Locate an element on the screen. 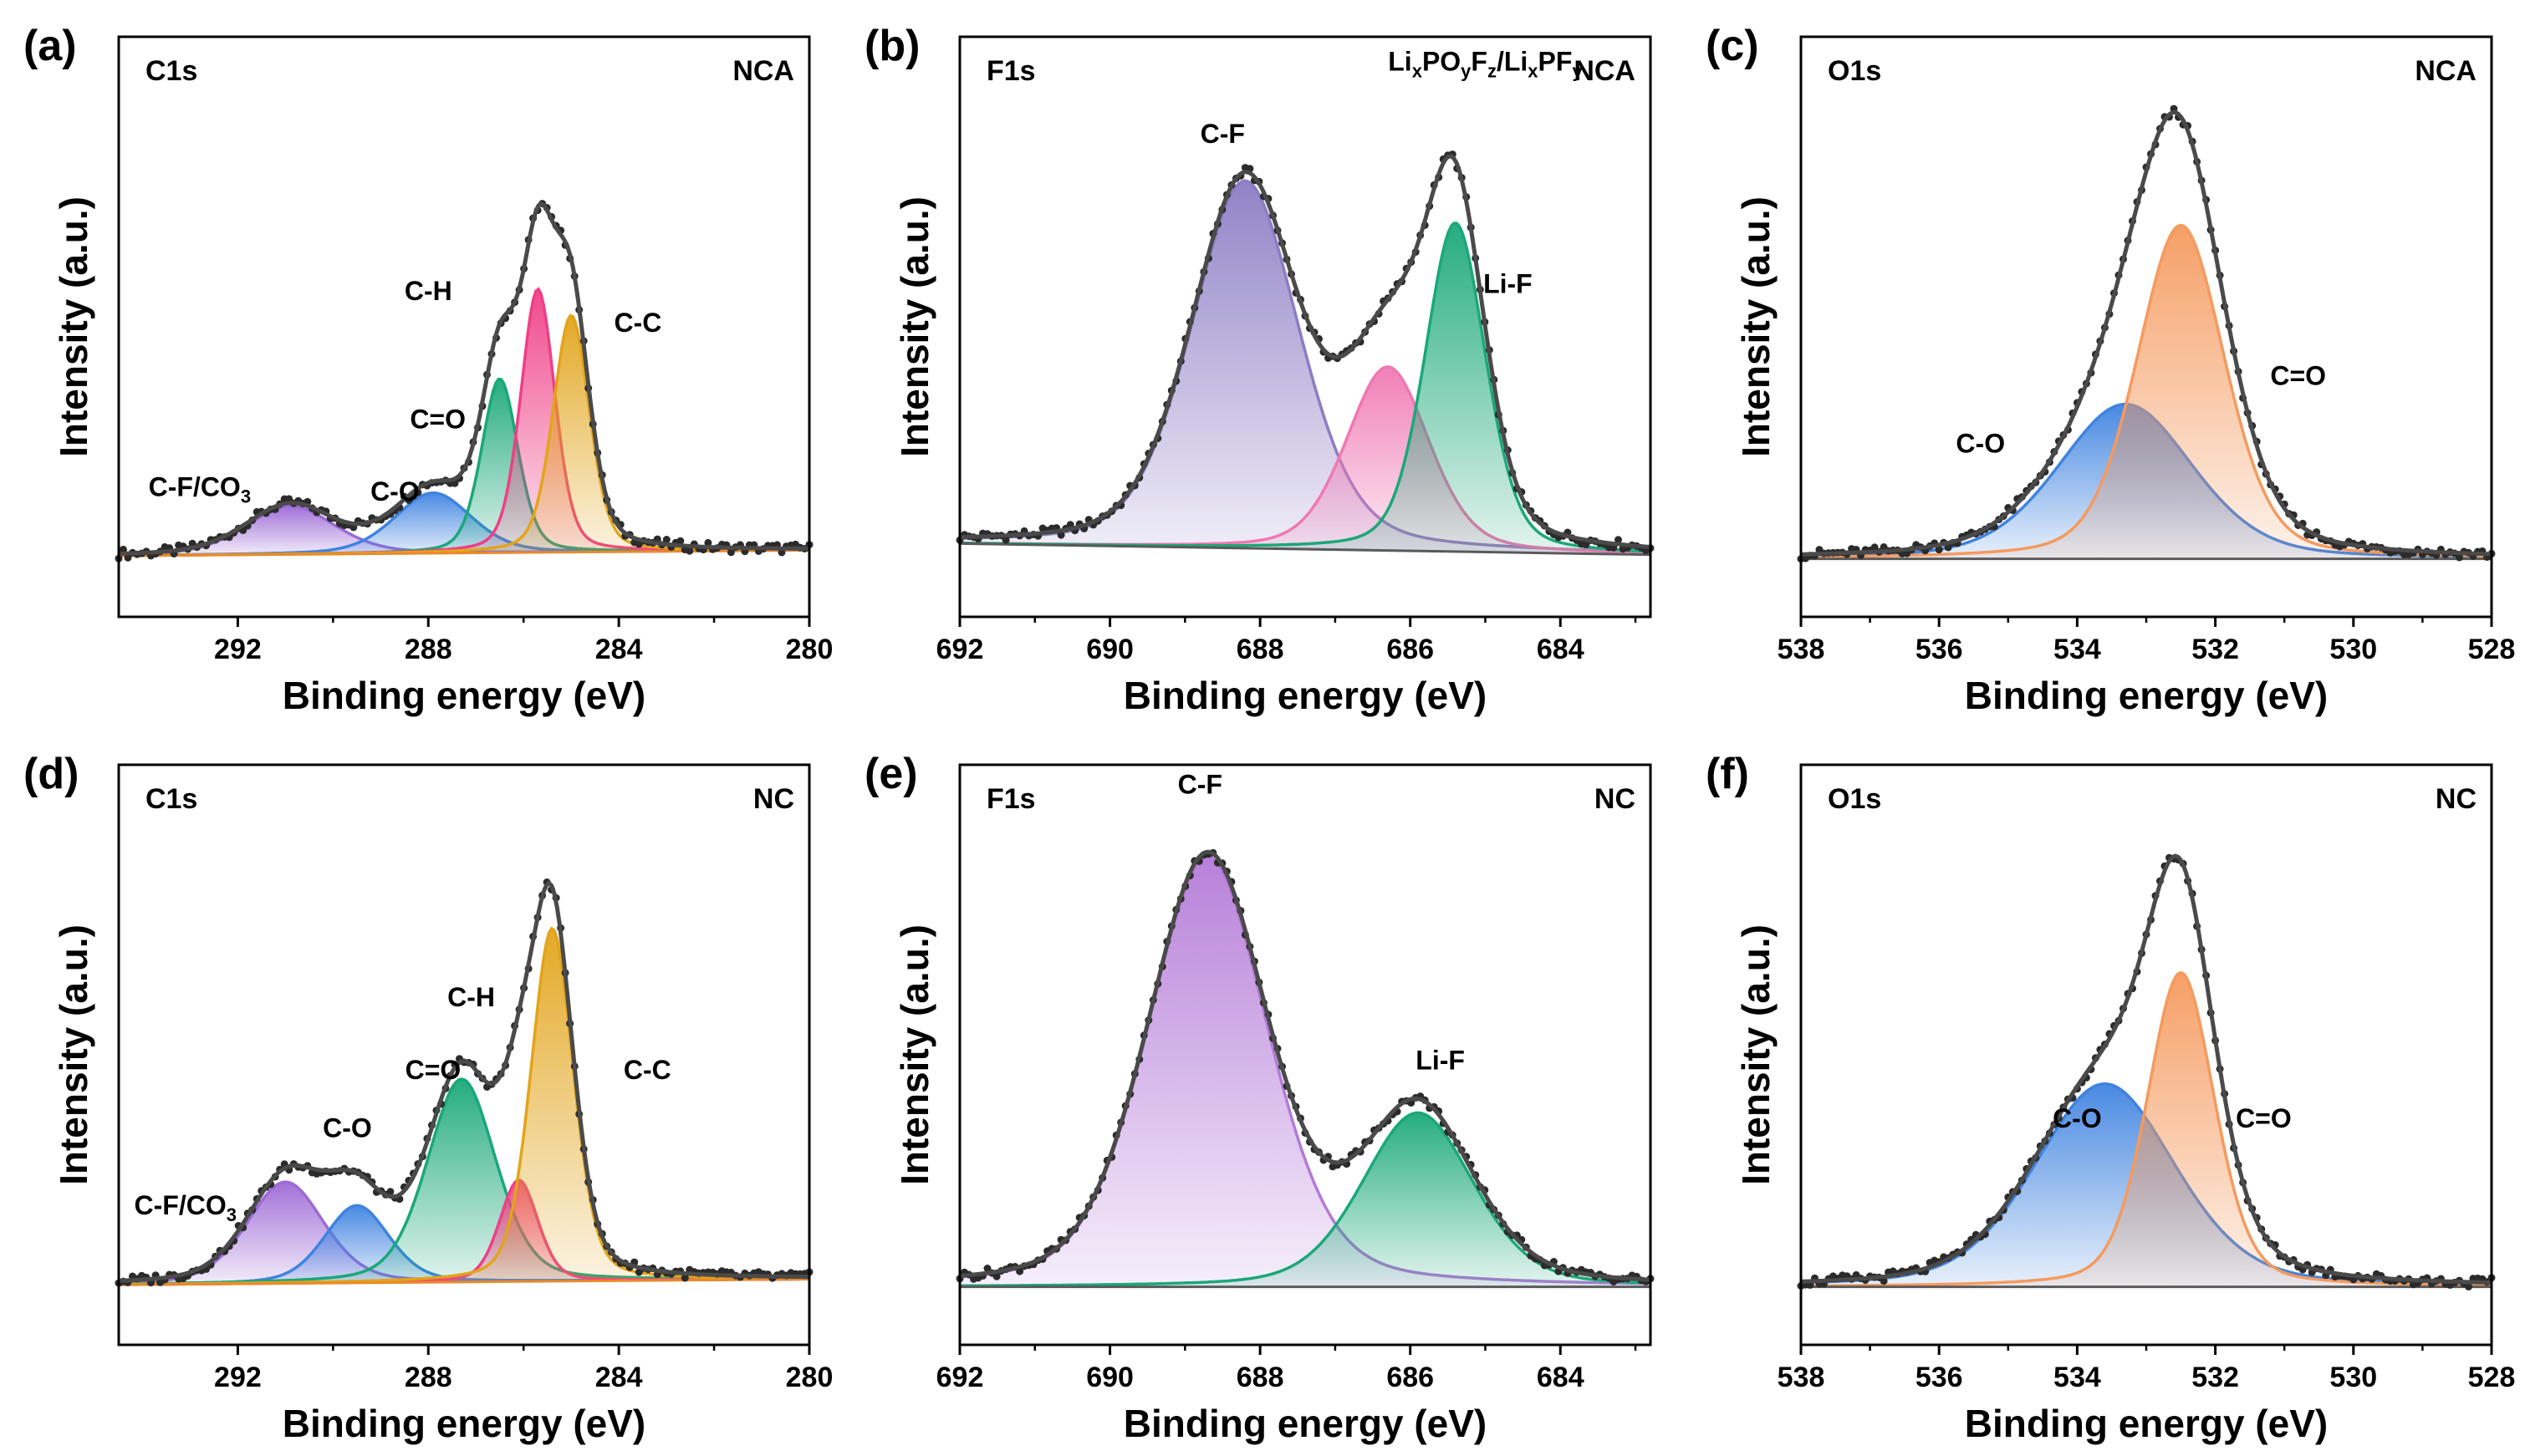  panel-label: (b) is located at coordinates (892, 46).